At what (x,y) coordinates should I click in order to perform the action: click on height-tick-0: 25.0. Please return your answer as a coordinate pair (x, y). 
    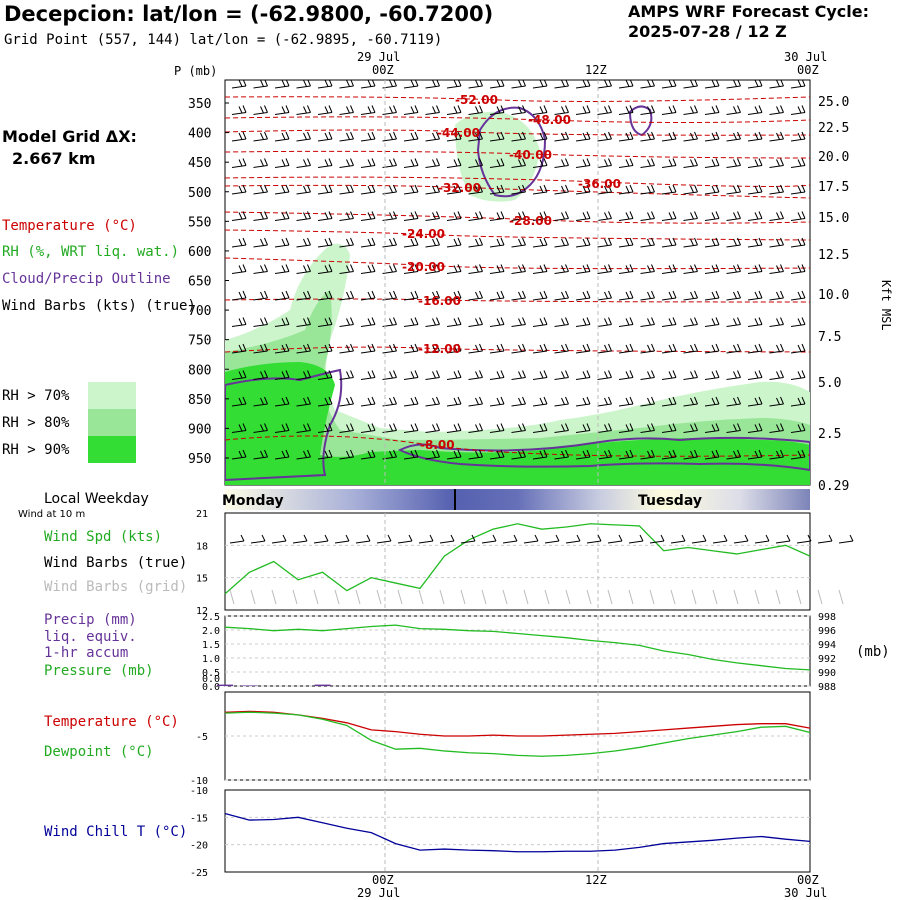
    Looking at the image, I should click on (833, 102).